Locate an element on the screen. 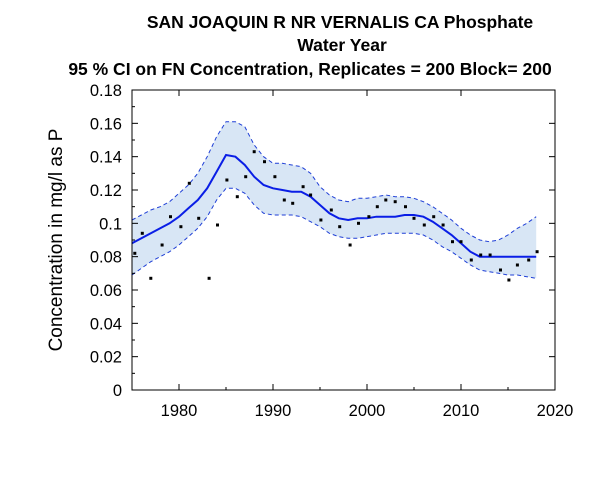 This screenshot has width=600, height=500. ci-lower-line is located at coordinates (334, 233).